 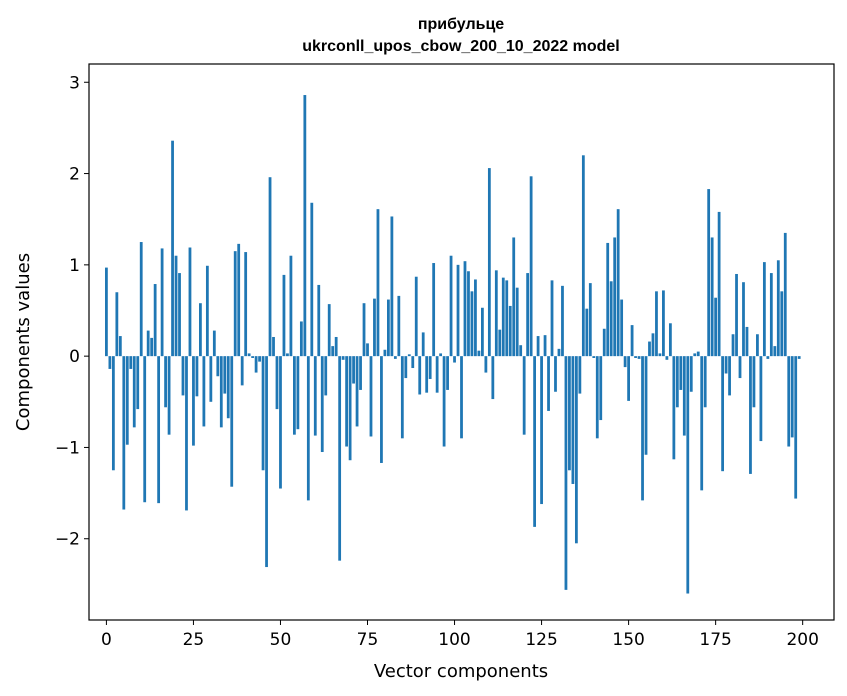 I want to click on x-tick-label: 0, so click(x=106, y=640).